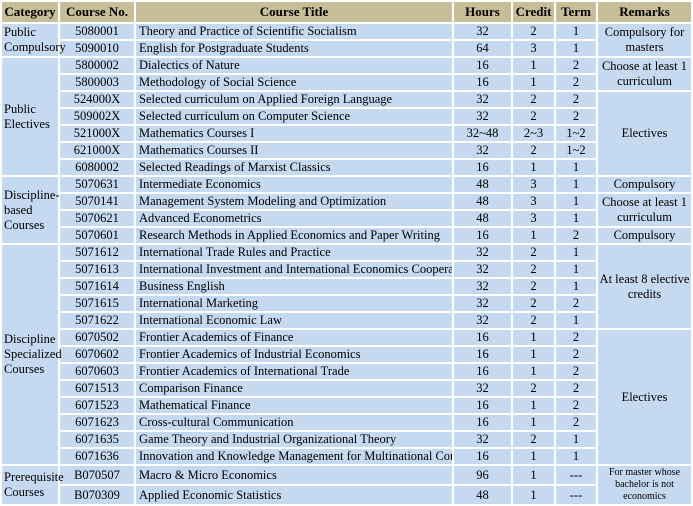 The height and width of the screenshot is (506, 693). I want to click on course-title-cell: Selected curriculum on Computer Science, so click(294, 116).